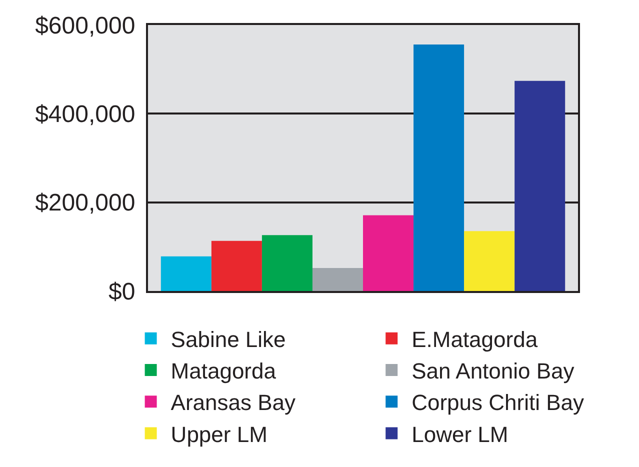  Describe the element at coordinates (493, 371) in the screenshot. I see `legend-label: San Antonio Bay` at that location.